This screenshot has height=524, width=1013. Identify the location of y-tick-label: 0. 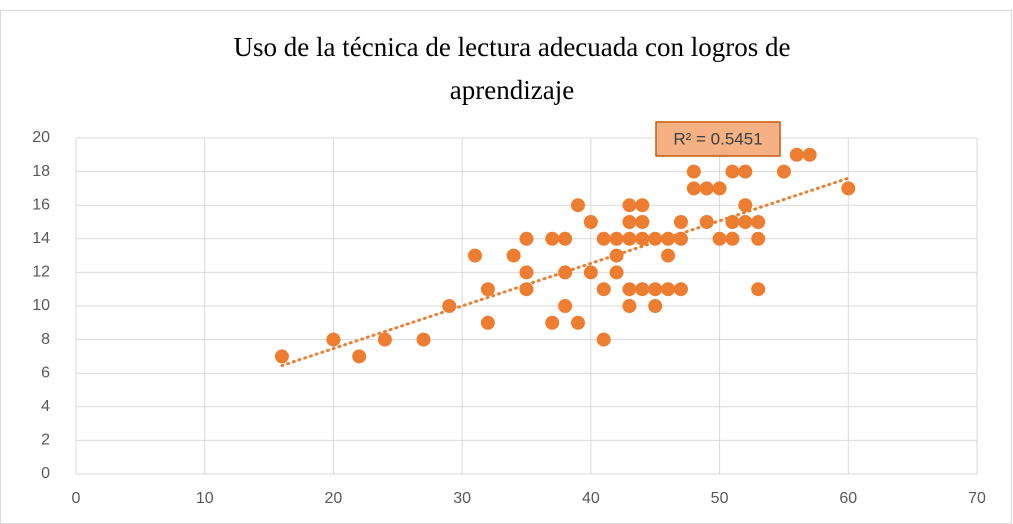
(45, 473).